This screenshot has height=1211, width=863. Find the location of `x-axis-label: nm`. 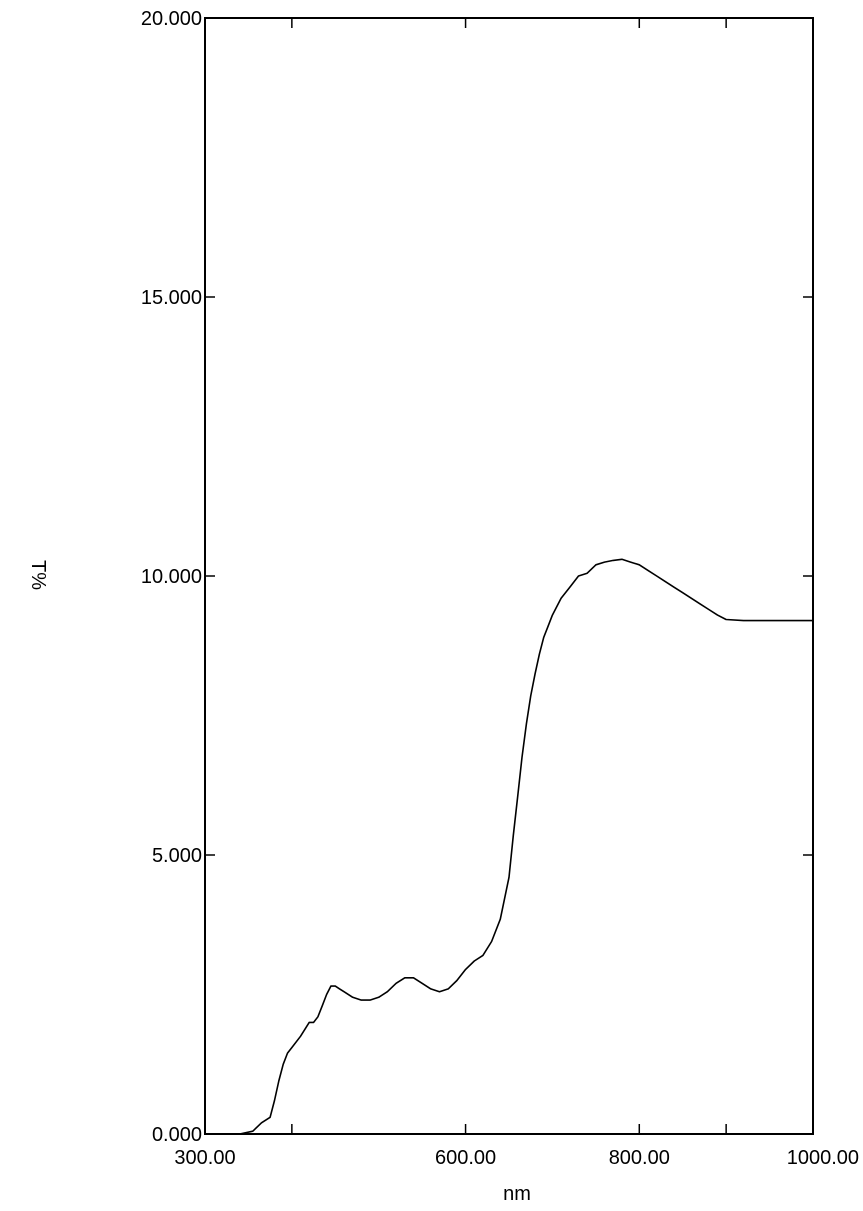

x-axis-label: nm is located at coordinates (517, 1194).